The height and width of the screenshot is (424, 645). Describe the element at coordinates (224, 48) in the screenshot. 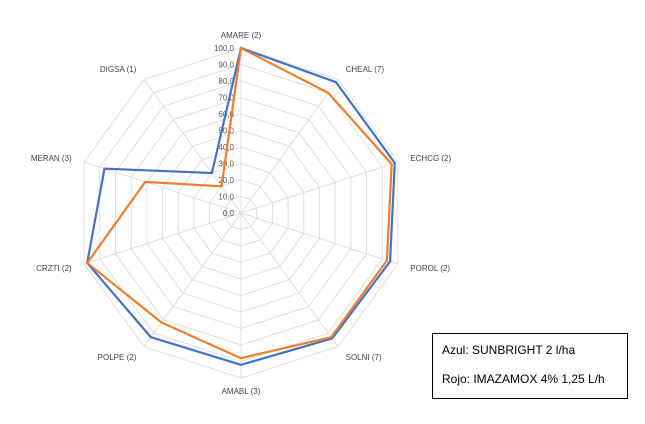

I see `tick-label: 100,0` at that location.